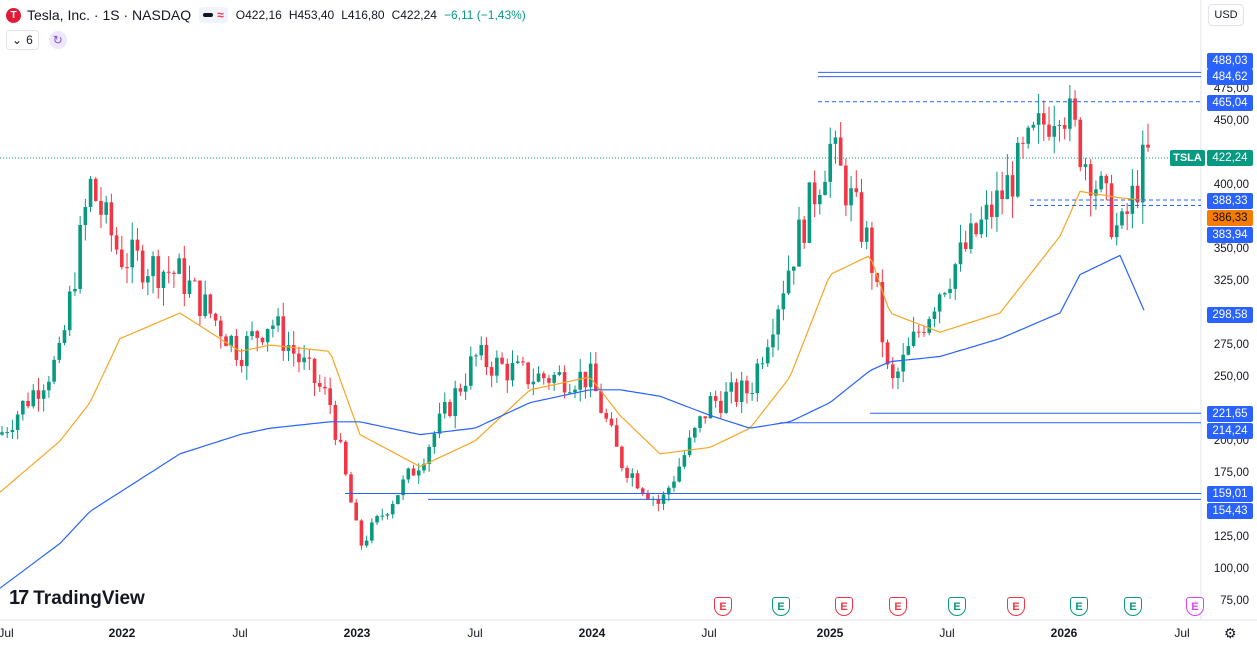 The height and width of the screenshot is (646, 1257). Describe the element at coordinates (1230, 201) in the screenshot. I see `level-tag: 388,33` at that location.